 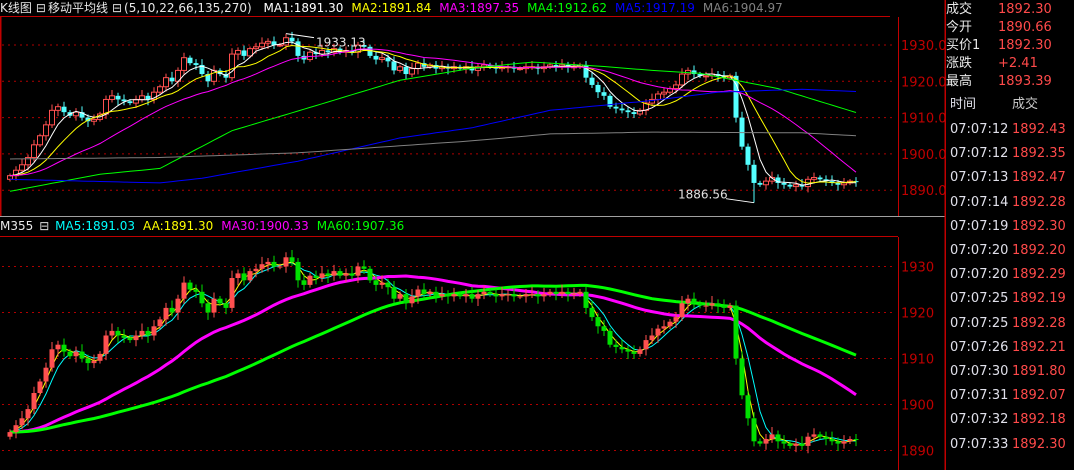 I want to click on quote-label: 成交, so click(x=959, y=9).